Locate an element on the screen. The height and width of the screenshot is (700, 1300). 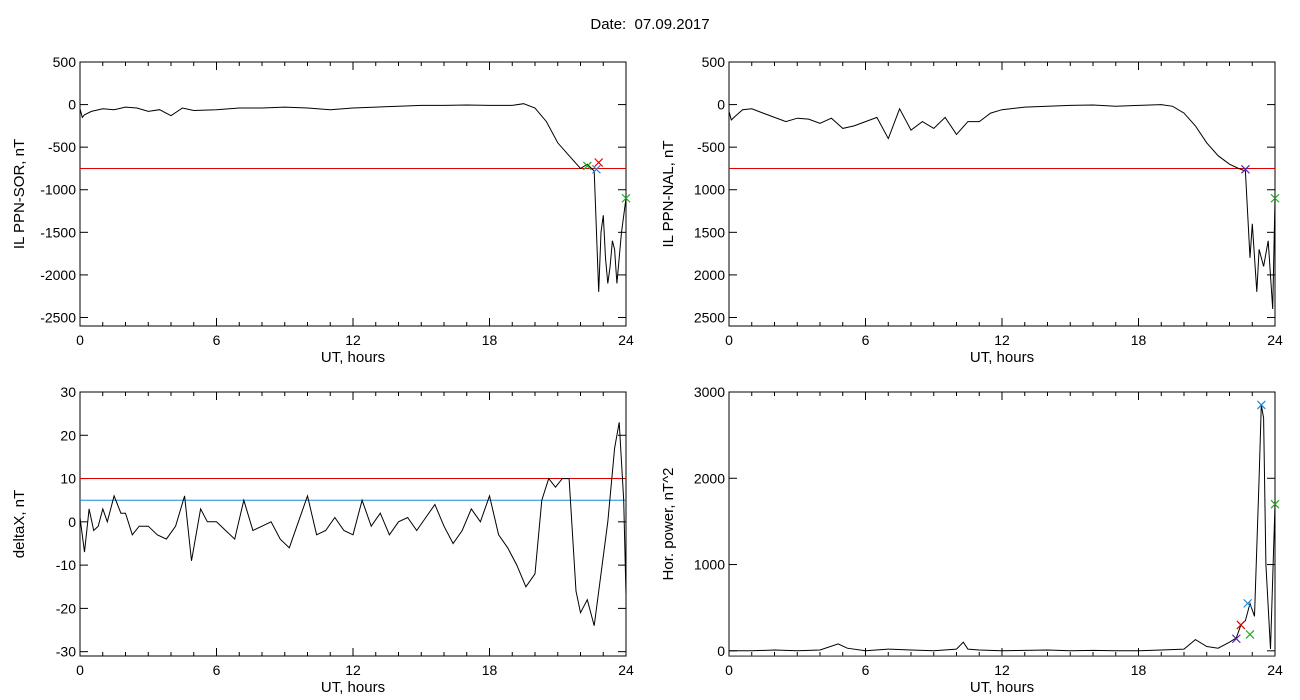
y-tick-label: -10 is located at coordinates (66, 565).